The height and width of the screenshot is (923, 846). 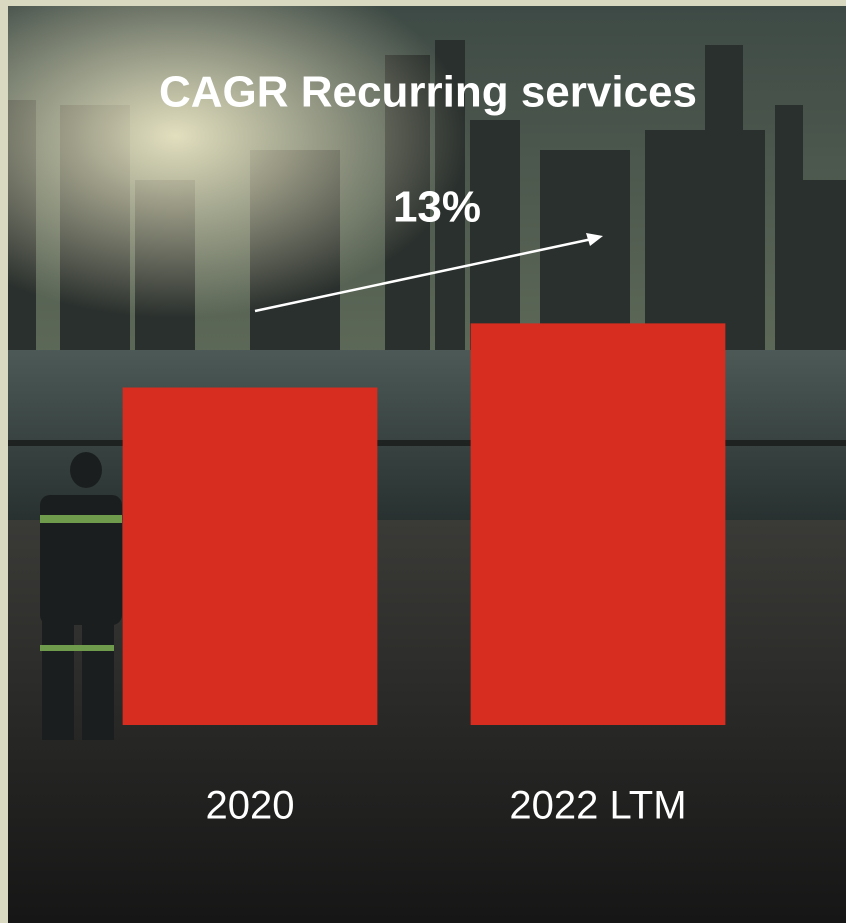 What do you see at coordinates (437, 207) in the screenshot?
I see `annotation: 13%` at bounding box center [437, 207].